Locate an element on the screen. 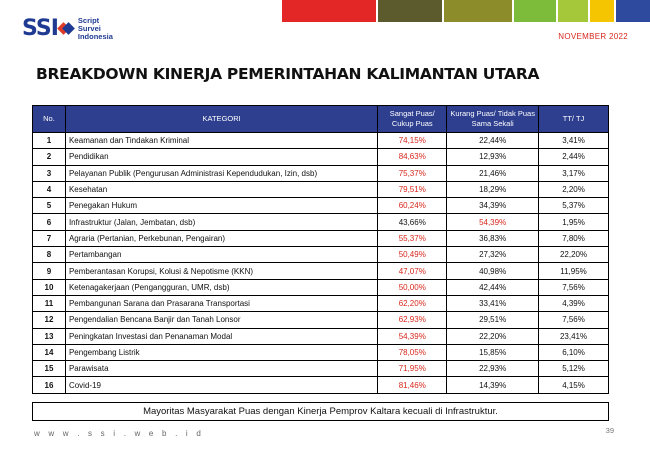 The height and width of the screenshot is (450, 650). cell-tt: 3,17% is located at coordinates (573, 173).